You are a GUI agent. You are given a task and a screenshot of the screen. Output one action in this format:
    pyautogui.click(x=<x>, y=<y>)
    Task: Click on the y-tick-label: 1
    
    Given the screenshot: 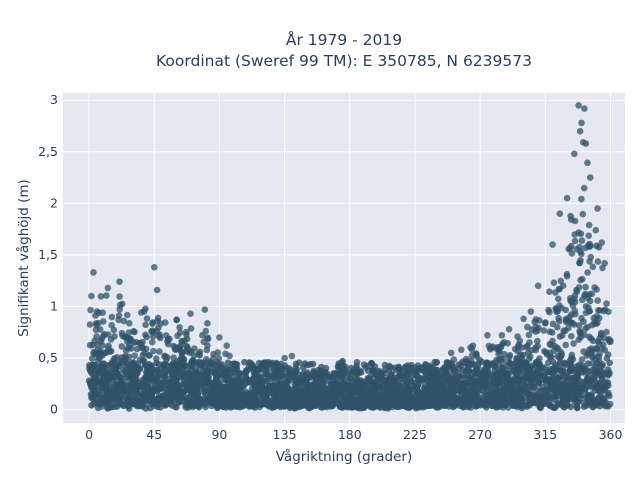 What is the action you would take?
    pyautogui.click(x=54, y=305)
    